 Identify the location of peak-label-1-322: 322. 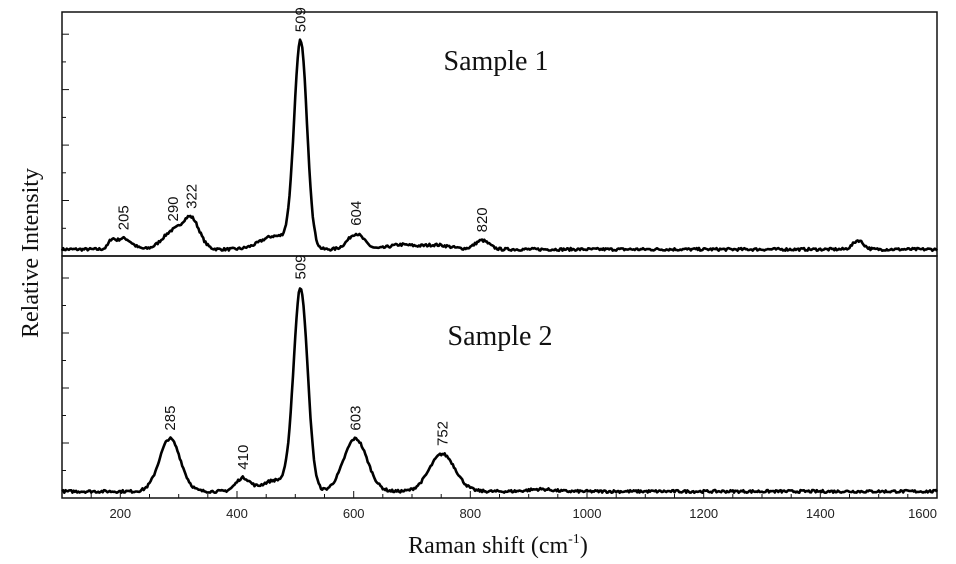
(192, 196).